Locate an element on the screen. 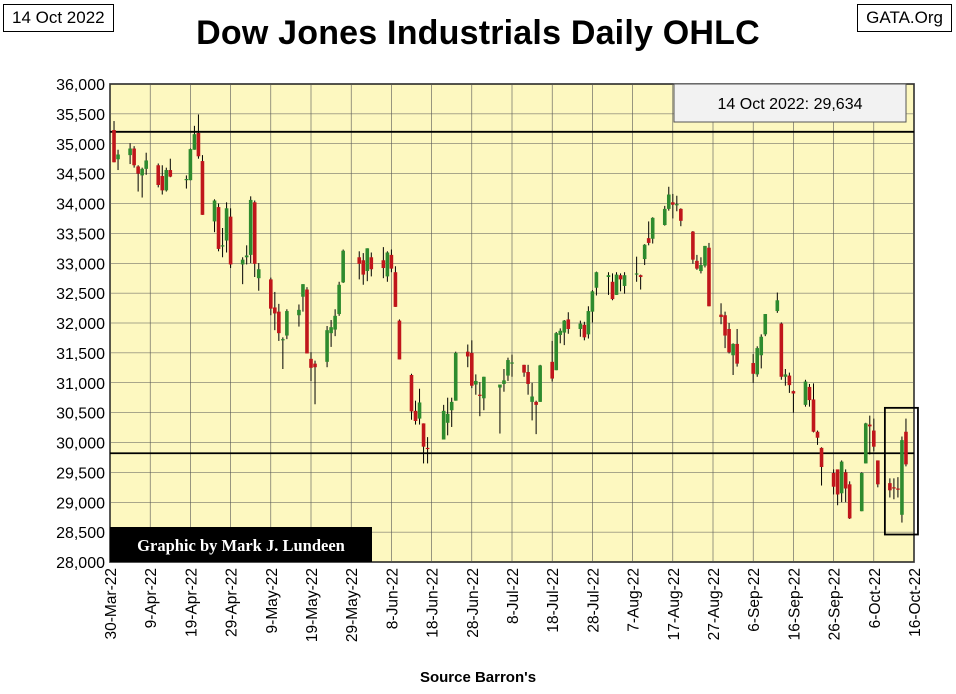 The width and height of the screenshot is (956, 694). x-tick-label: 29-May-22 is located at coordinates (352, 605).